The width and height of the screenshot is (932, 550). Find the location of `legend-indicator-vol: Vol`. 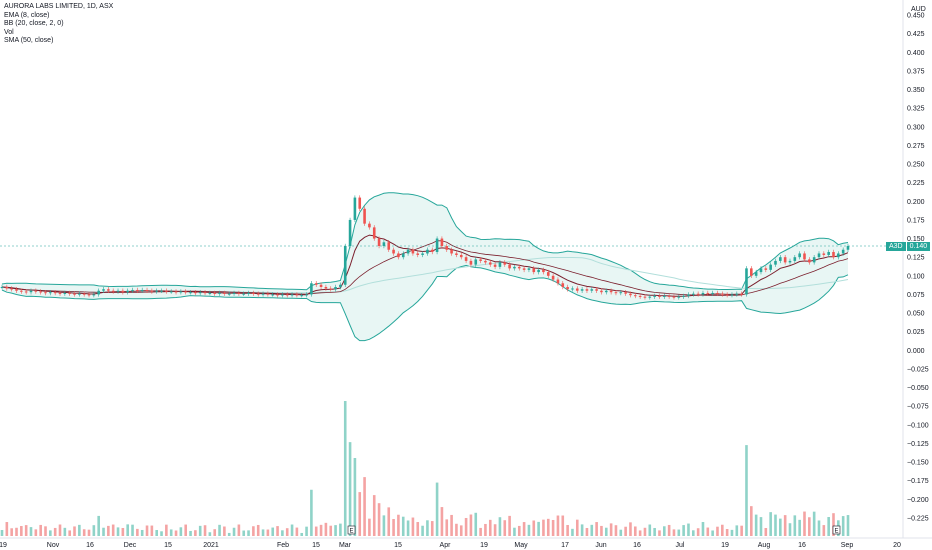

legend-indicator-vol: Vol is located at coordinates (9, 32).